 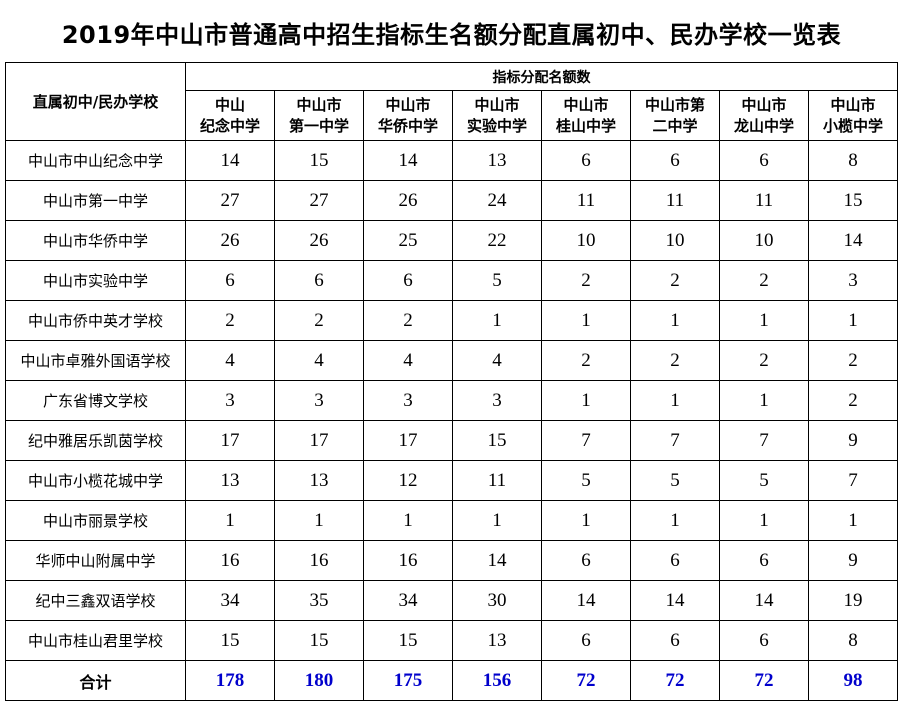 What do you see at coordinates (230, 680) in the screenshot?
I see `total-value-cell: 178` at bounding box center [230, 680].